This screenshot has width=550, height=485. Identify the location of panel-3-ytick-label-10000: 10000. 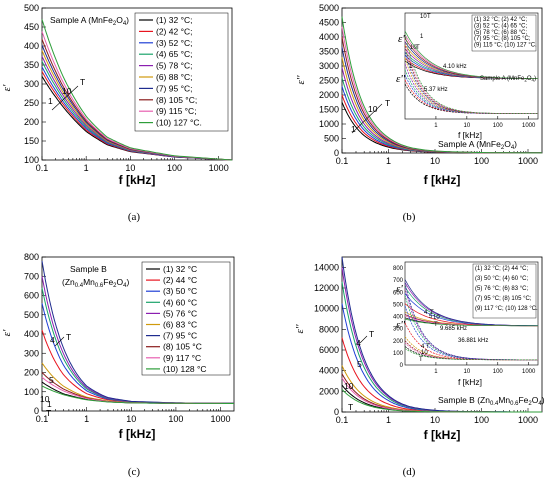
(326, 309).